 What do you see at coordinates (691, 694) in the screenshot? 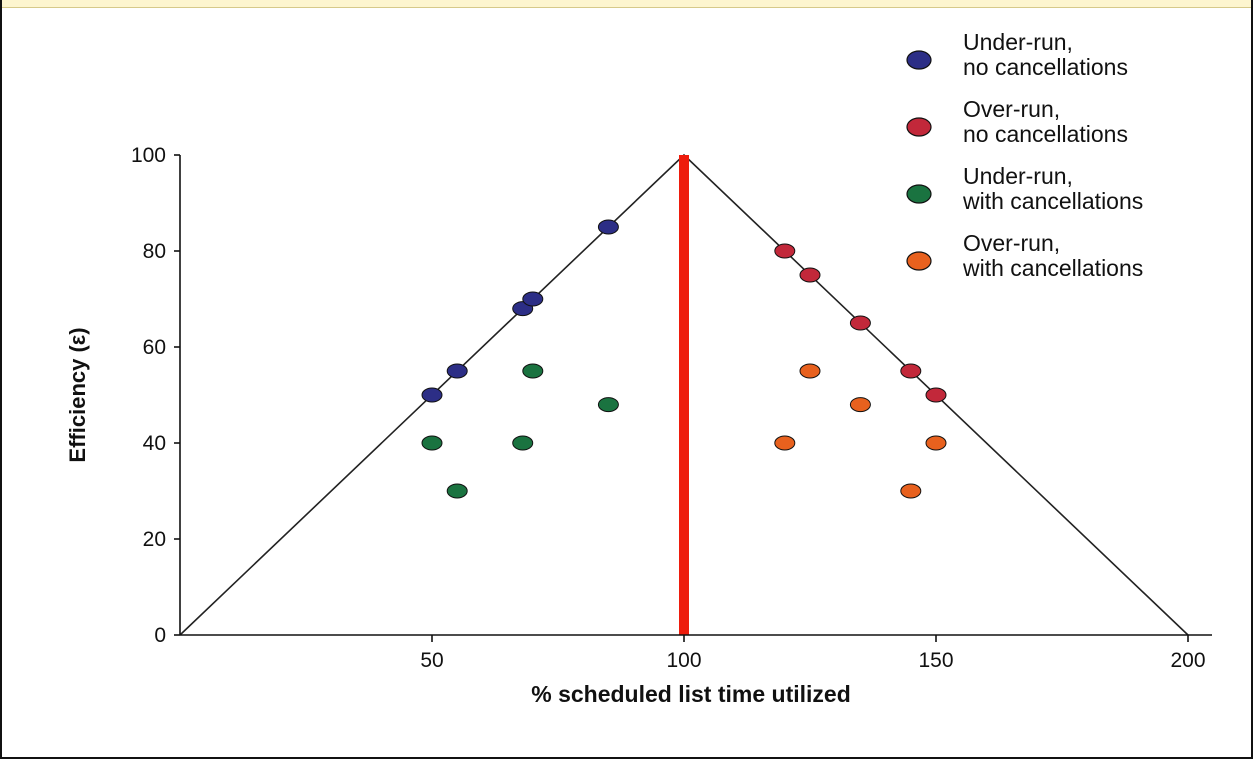
I see `x-axis-title: % scheduled list time utilized` at bounding box center [691, 694].